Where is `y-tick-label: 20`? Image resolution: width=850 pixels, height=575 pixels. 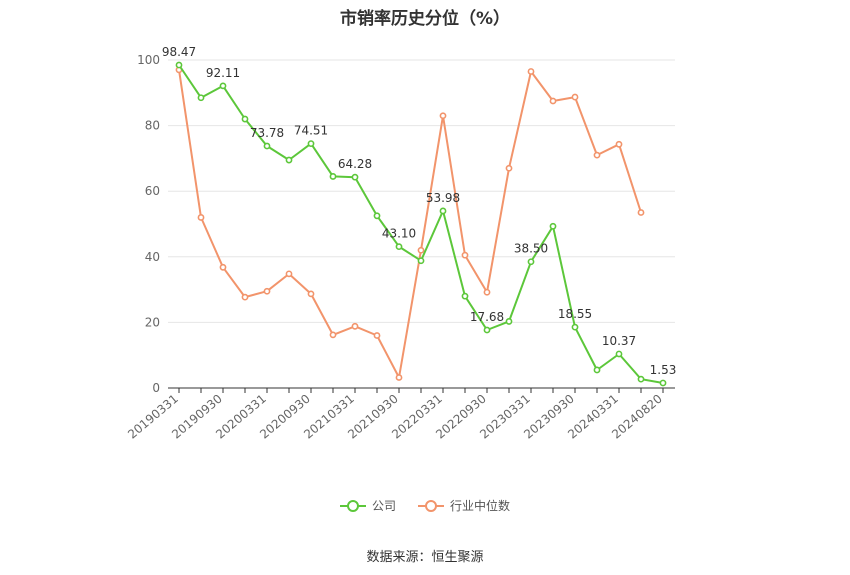
y-tick-label: 20 is located at coordinates (152, 322).